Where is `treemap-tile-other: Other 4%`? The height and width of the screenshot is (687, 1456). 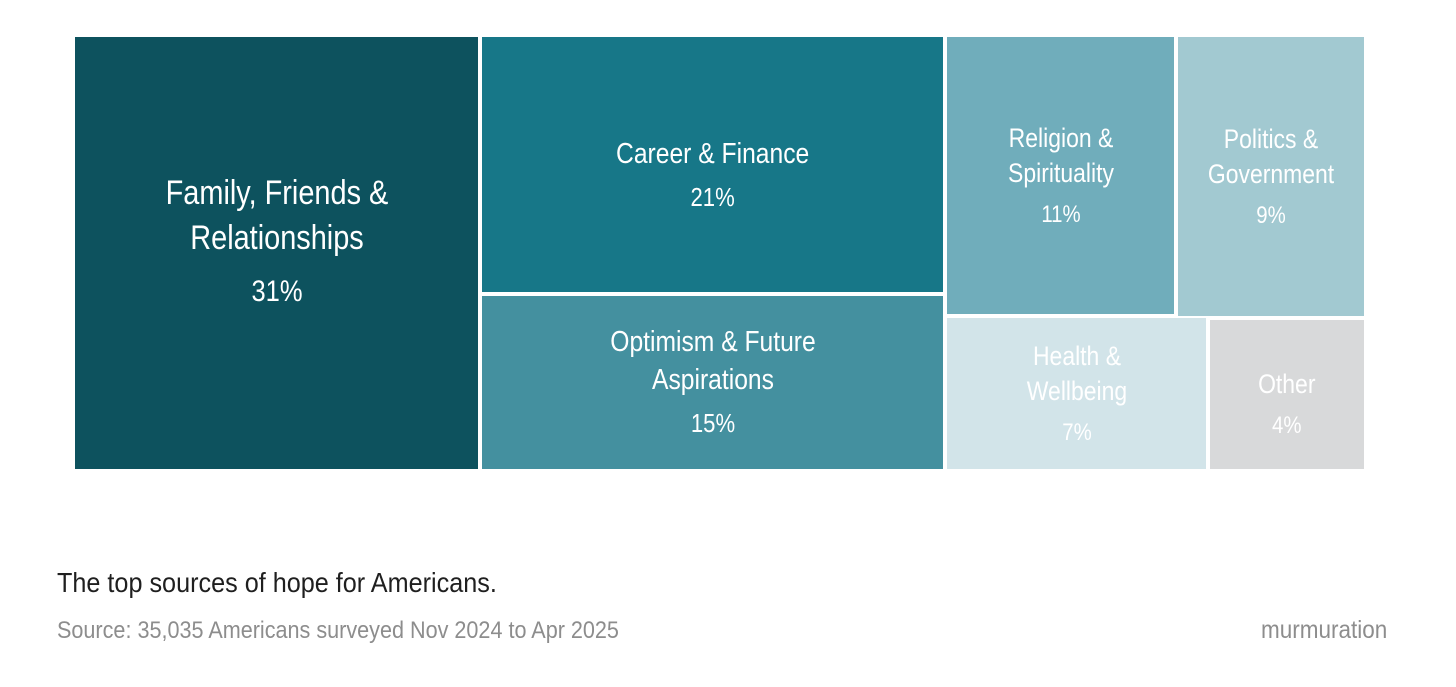
treemap-tile-other: Other 4% is located at coordinates (1287, 394).